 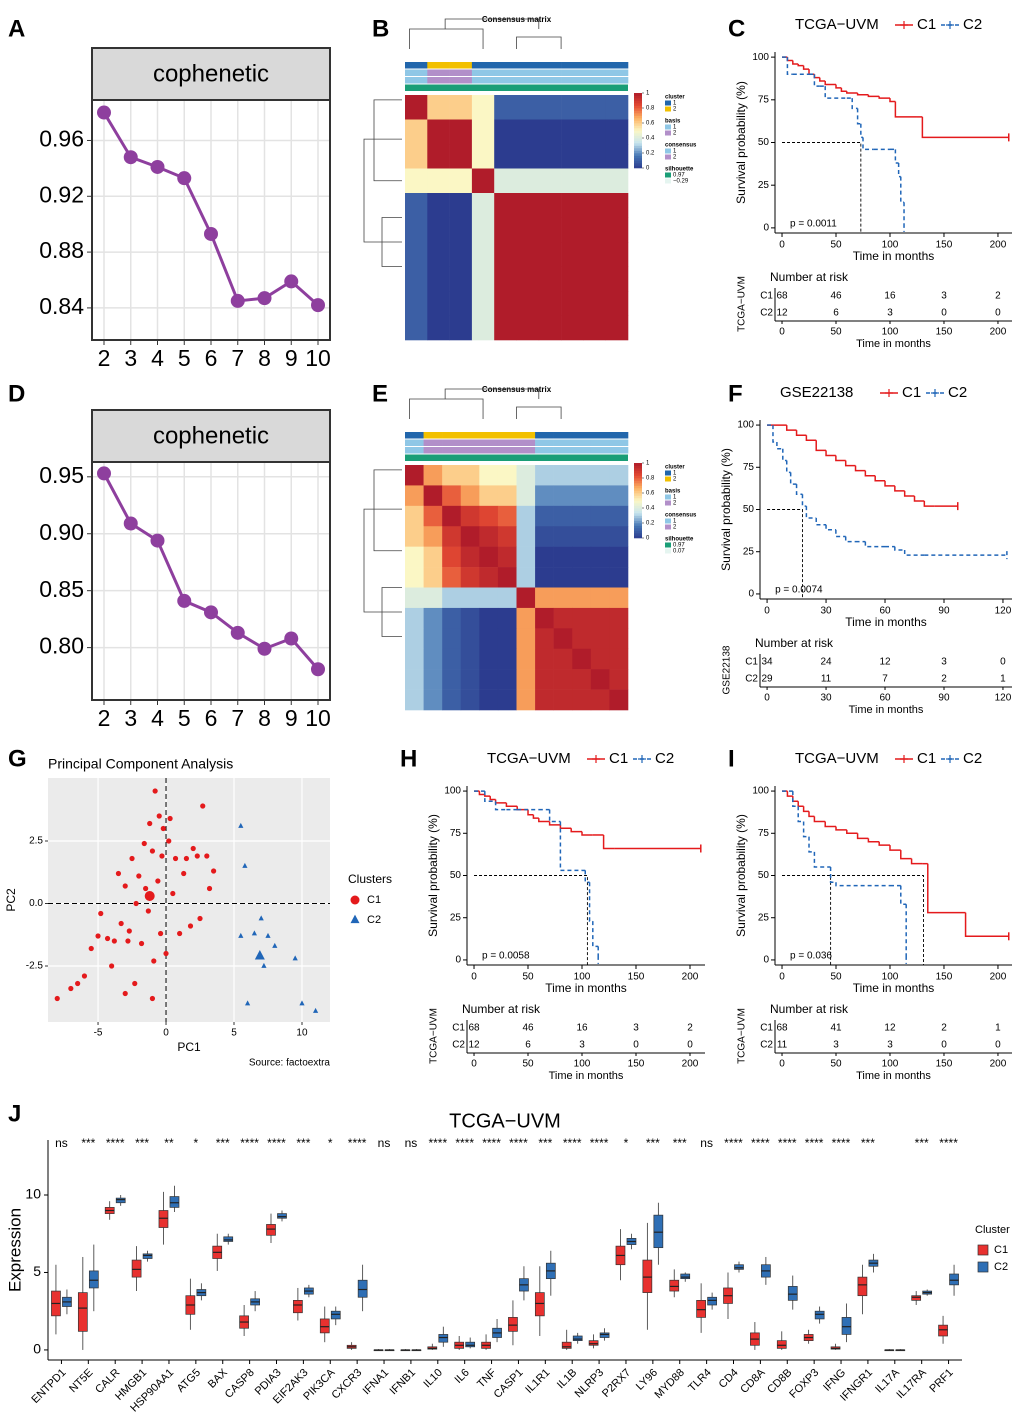 What do you see at coordinates (61, 532) in the screenshot?
I see `y-tick-label: 0.90` at bounding box center [61, 532].